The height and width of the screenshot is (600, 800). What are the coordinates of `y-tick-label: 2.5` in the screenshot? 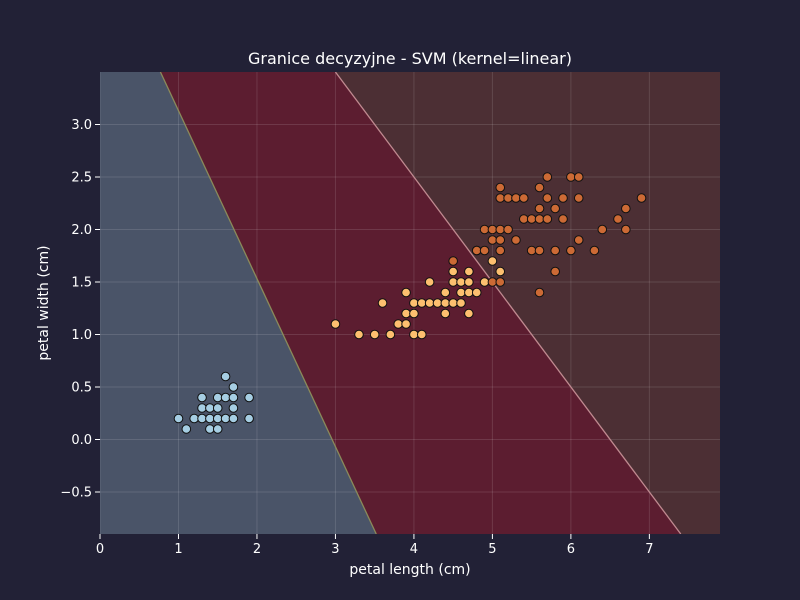 It's located at (81, 178).